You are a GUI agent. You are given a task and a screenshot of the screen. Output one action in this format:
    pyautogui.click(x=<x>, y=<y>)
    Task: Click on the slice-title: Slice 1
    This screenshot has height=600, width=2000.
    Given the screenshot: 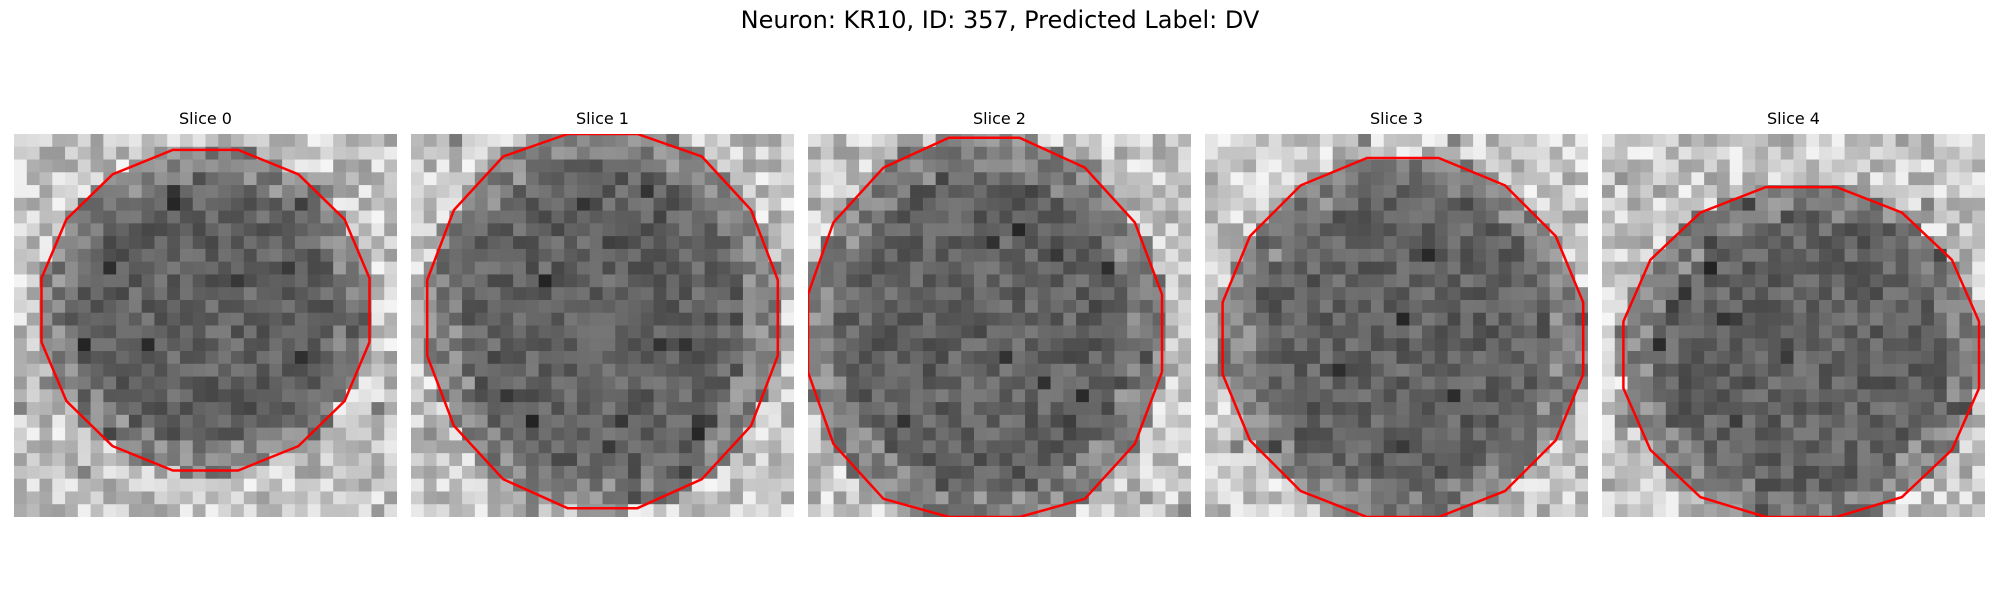 What is the action you would take?
    pyautogui.click(x=602, y=118)
    